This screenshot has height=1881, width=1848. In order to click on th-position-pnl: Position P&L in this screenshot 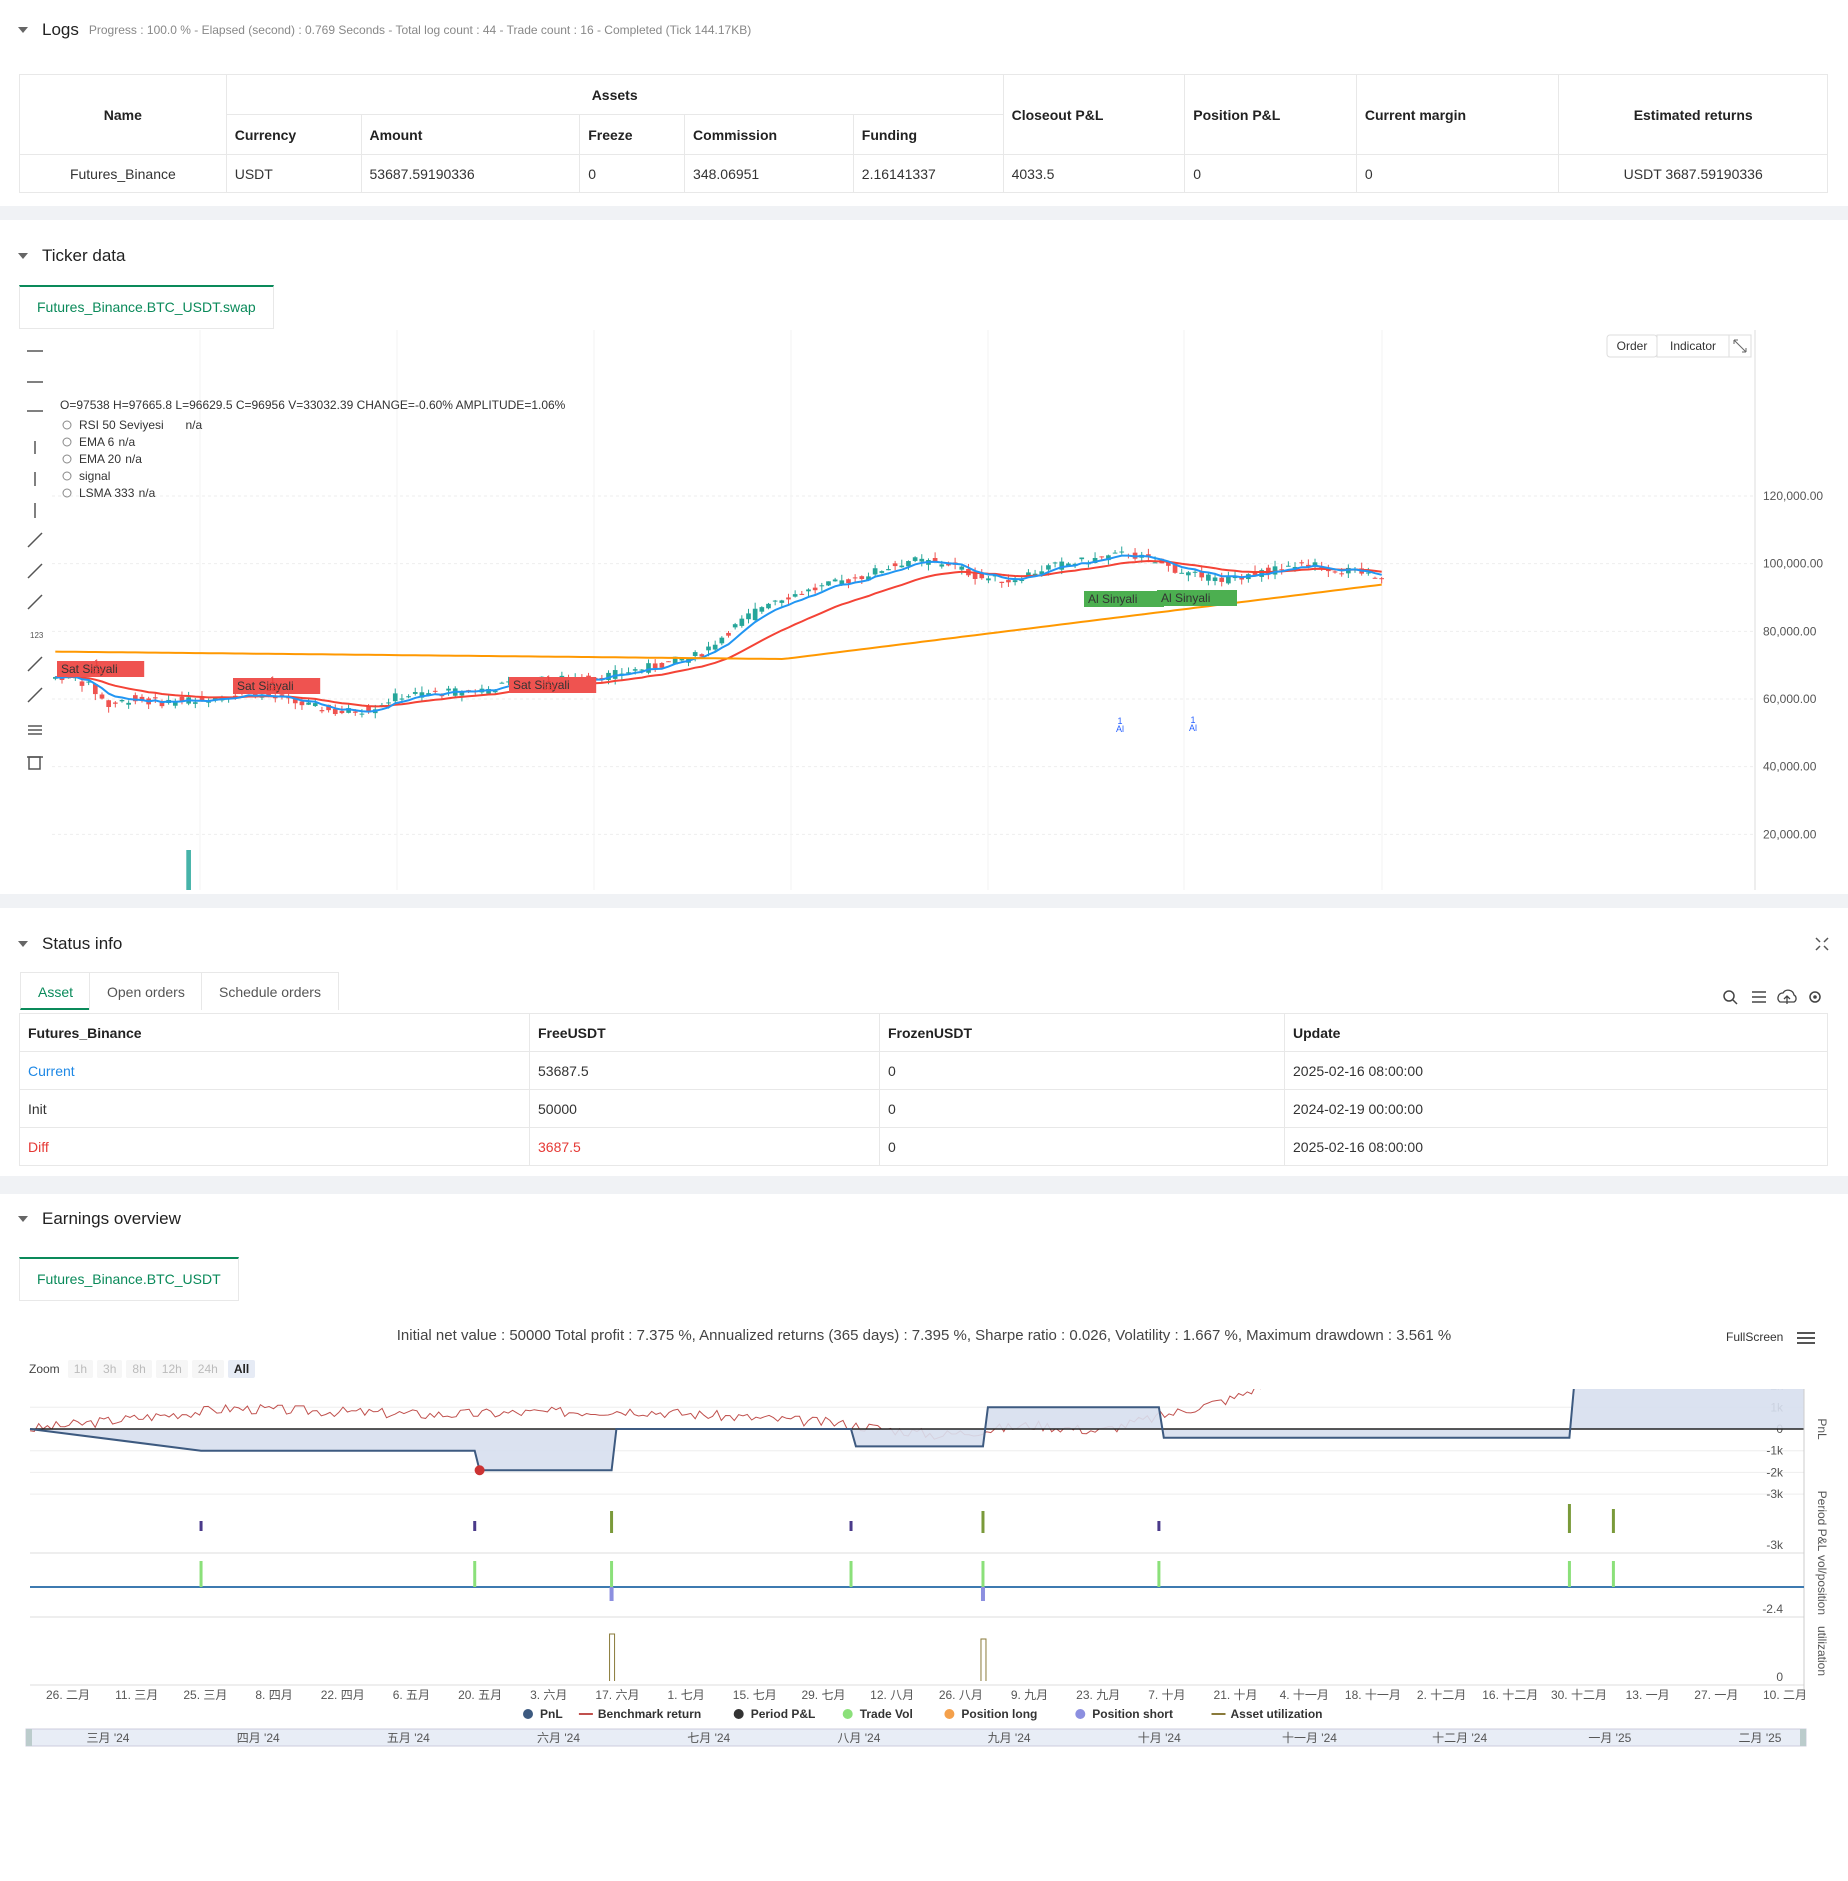, I will do `click(1270, 114)`.